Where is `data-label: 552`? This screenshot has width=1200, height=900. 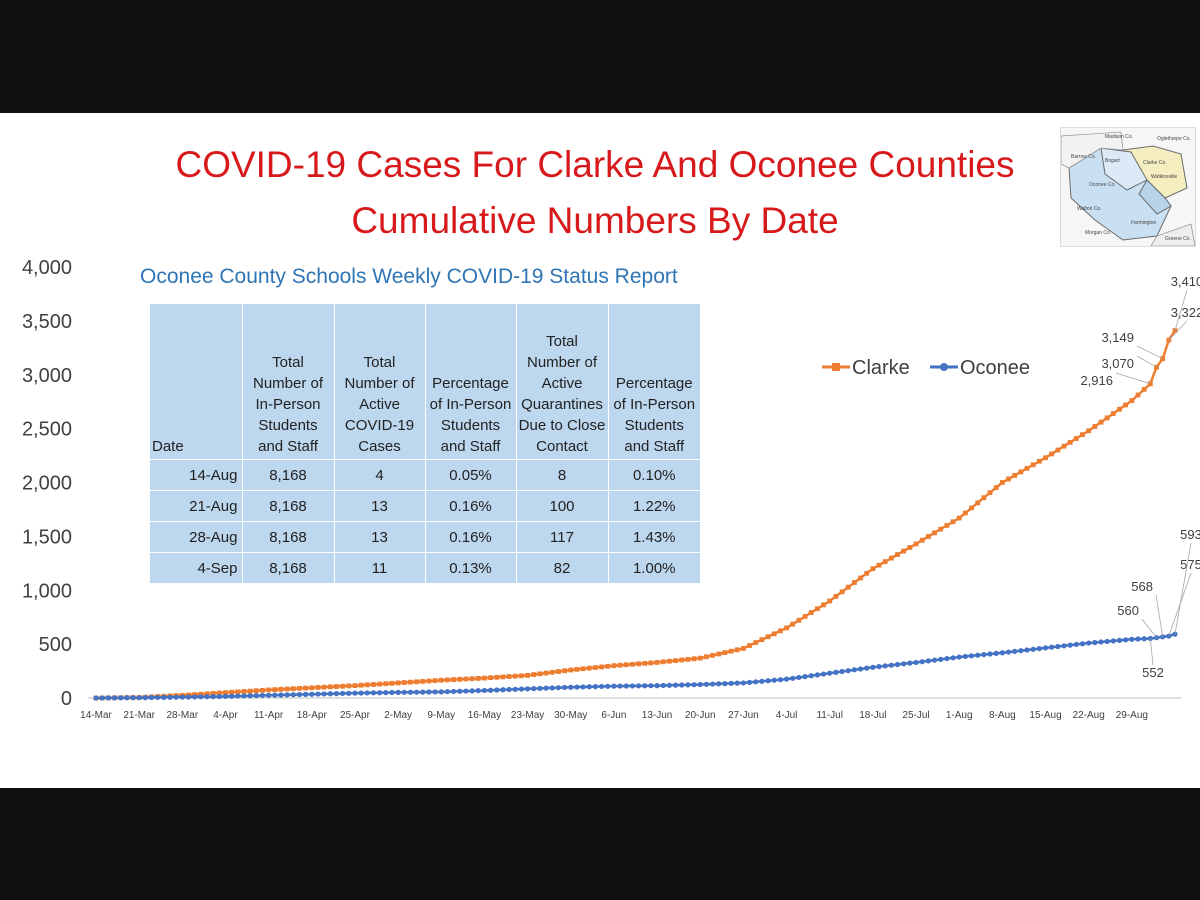
data-label: 552 is located at coordinates (1153, 672).